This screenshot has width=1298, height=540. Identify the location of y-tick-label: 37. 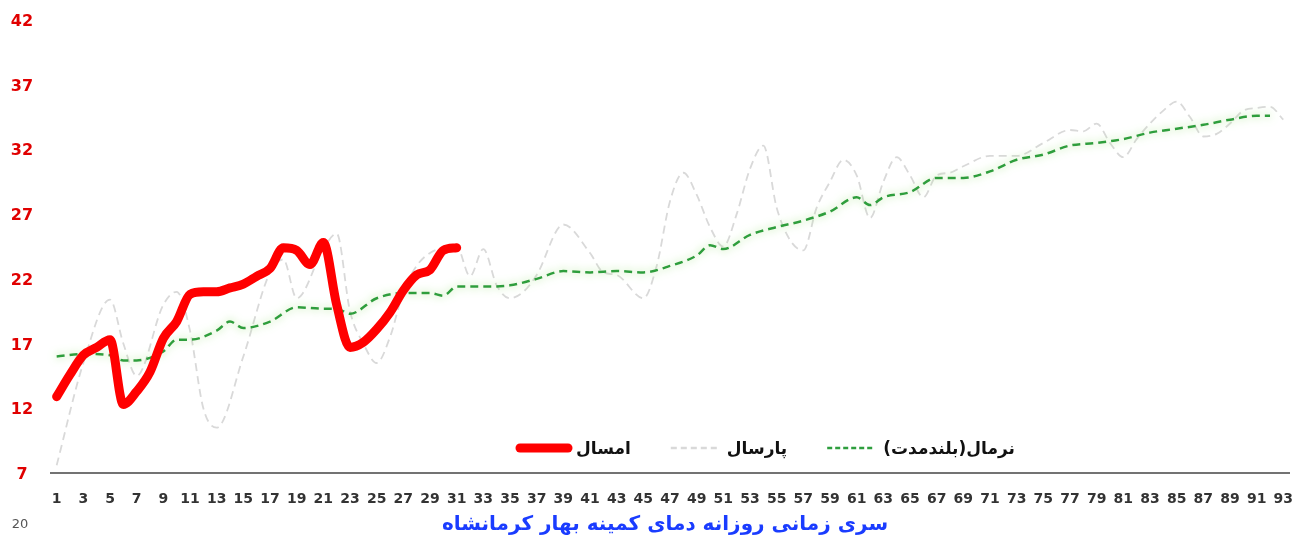
(22, 85).